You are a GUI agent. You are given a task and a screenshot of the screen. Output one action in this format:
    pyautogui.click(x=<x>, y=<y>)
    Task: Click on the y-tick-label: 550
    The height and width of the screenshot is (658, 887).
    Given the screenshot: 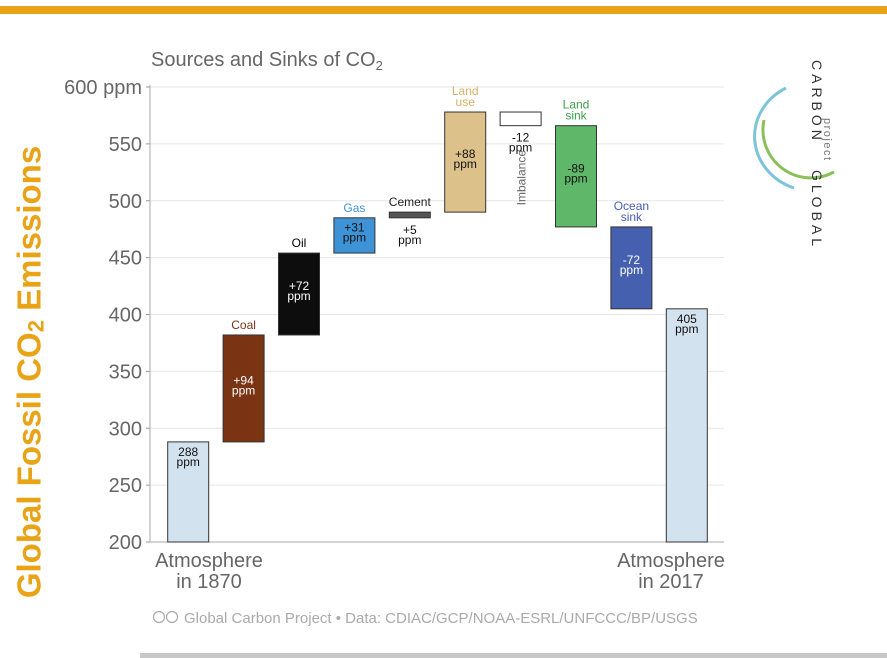 What is the action you would take?
    pyautogui.click(x=125, y=145)
    